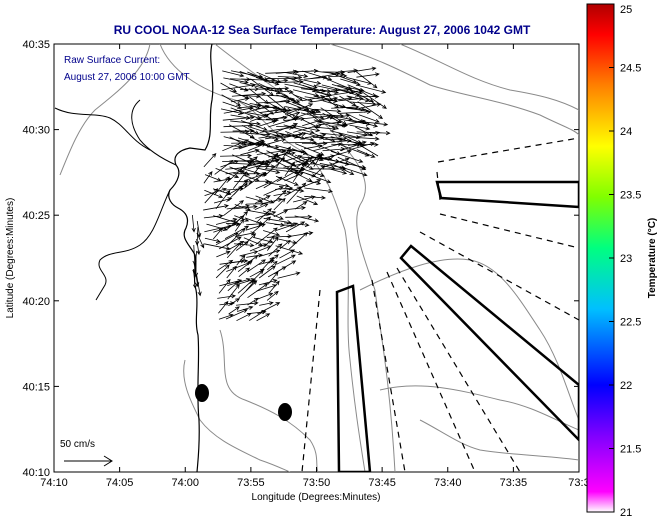 Image resolution: width=660 pixels, height=518 pixels. I want to click on x-tick-label: 73:55, so click(251, 483).